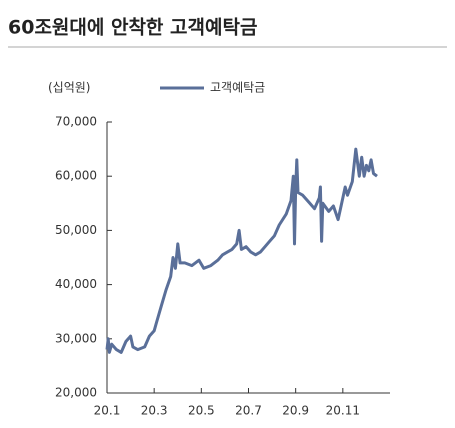 The image size is (455, 428). I want to click on y-tick-label: 50,000, so click(76, 230).